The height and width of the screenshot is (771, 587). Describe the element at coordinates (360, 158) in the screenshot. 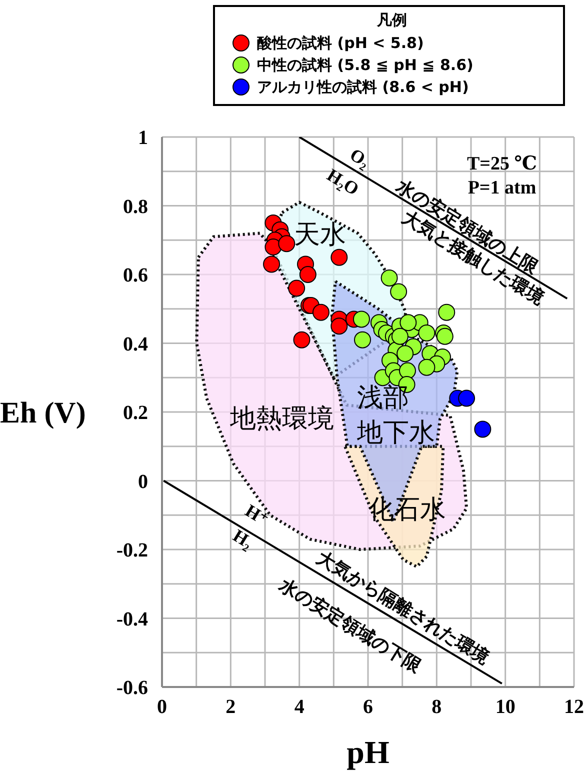

I see `annotation: O₂` at that location.